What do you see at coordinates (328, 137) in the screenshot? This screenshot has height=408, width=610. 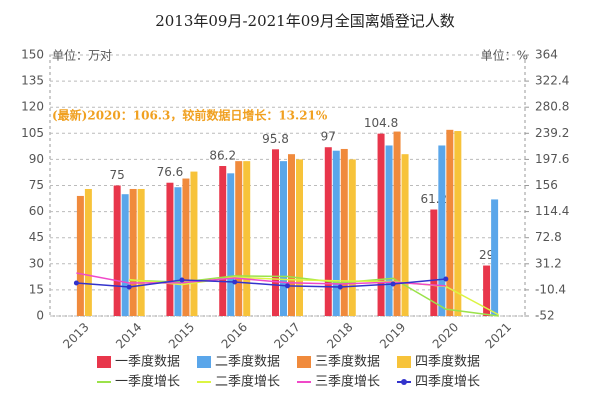 I see `data-label: 97` at bounding box center [328, 137].